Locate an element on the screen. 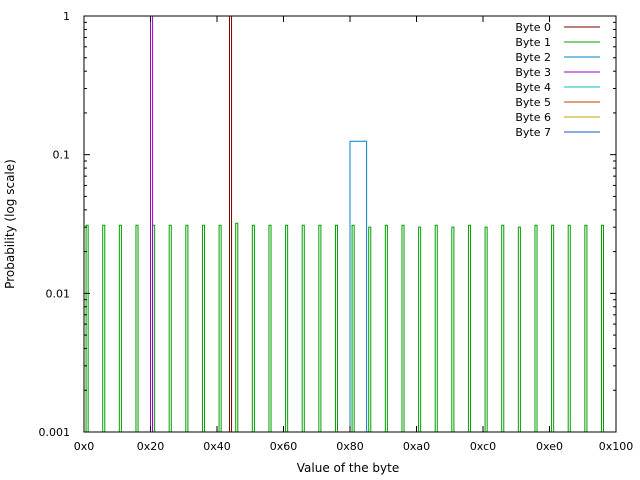 The image size is (640, 480). legend-label-1: Byte 1 is located at coordinates (533, 42).